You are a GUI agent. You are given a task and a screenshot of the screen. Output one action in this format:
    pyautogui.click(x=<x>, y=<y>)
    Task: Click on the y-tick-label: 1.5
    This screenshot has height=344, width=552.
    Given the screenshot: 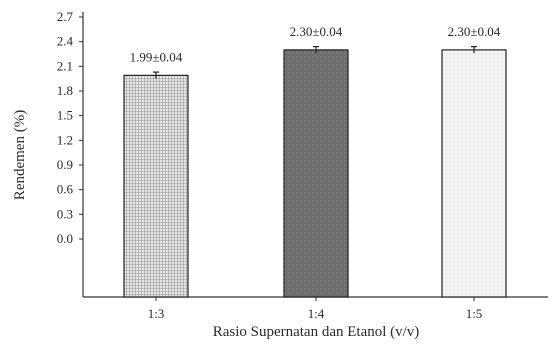 What is the action you would take?
    pyautogui.click(x=65, y=115)
    